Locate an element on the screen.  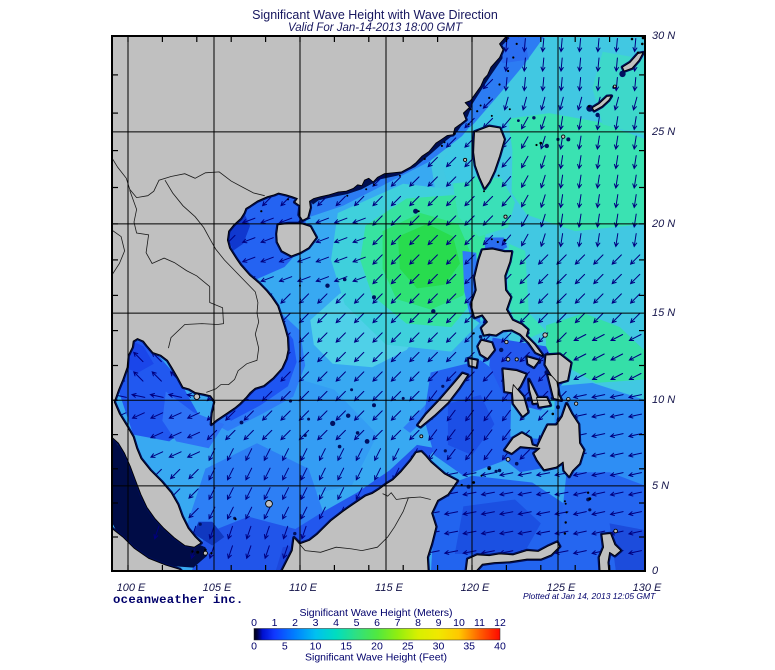
svg-text: 125 E is located at coordinates (561, 588).